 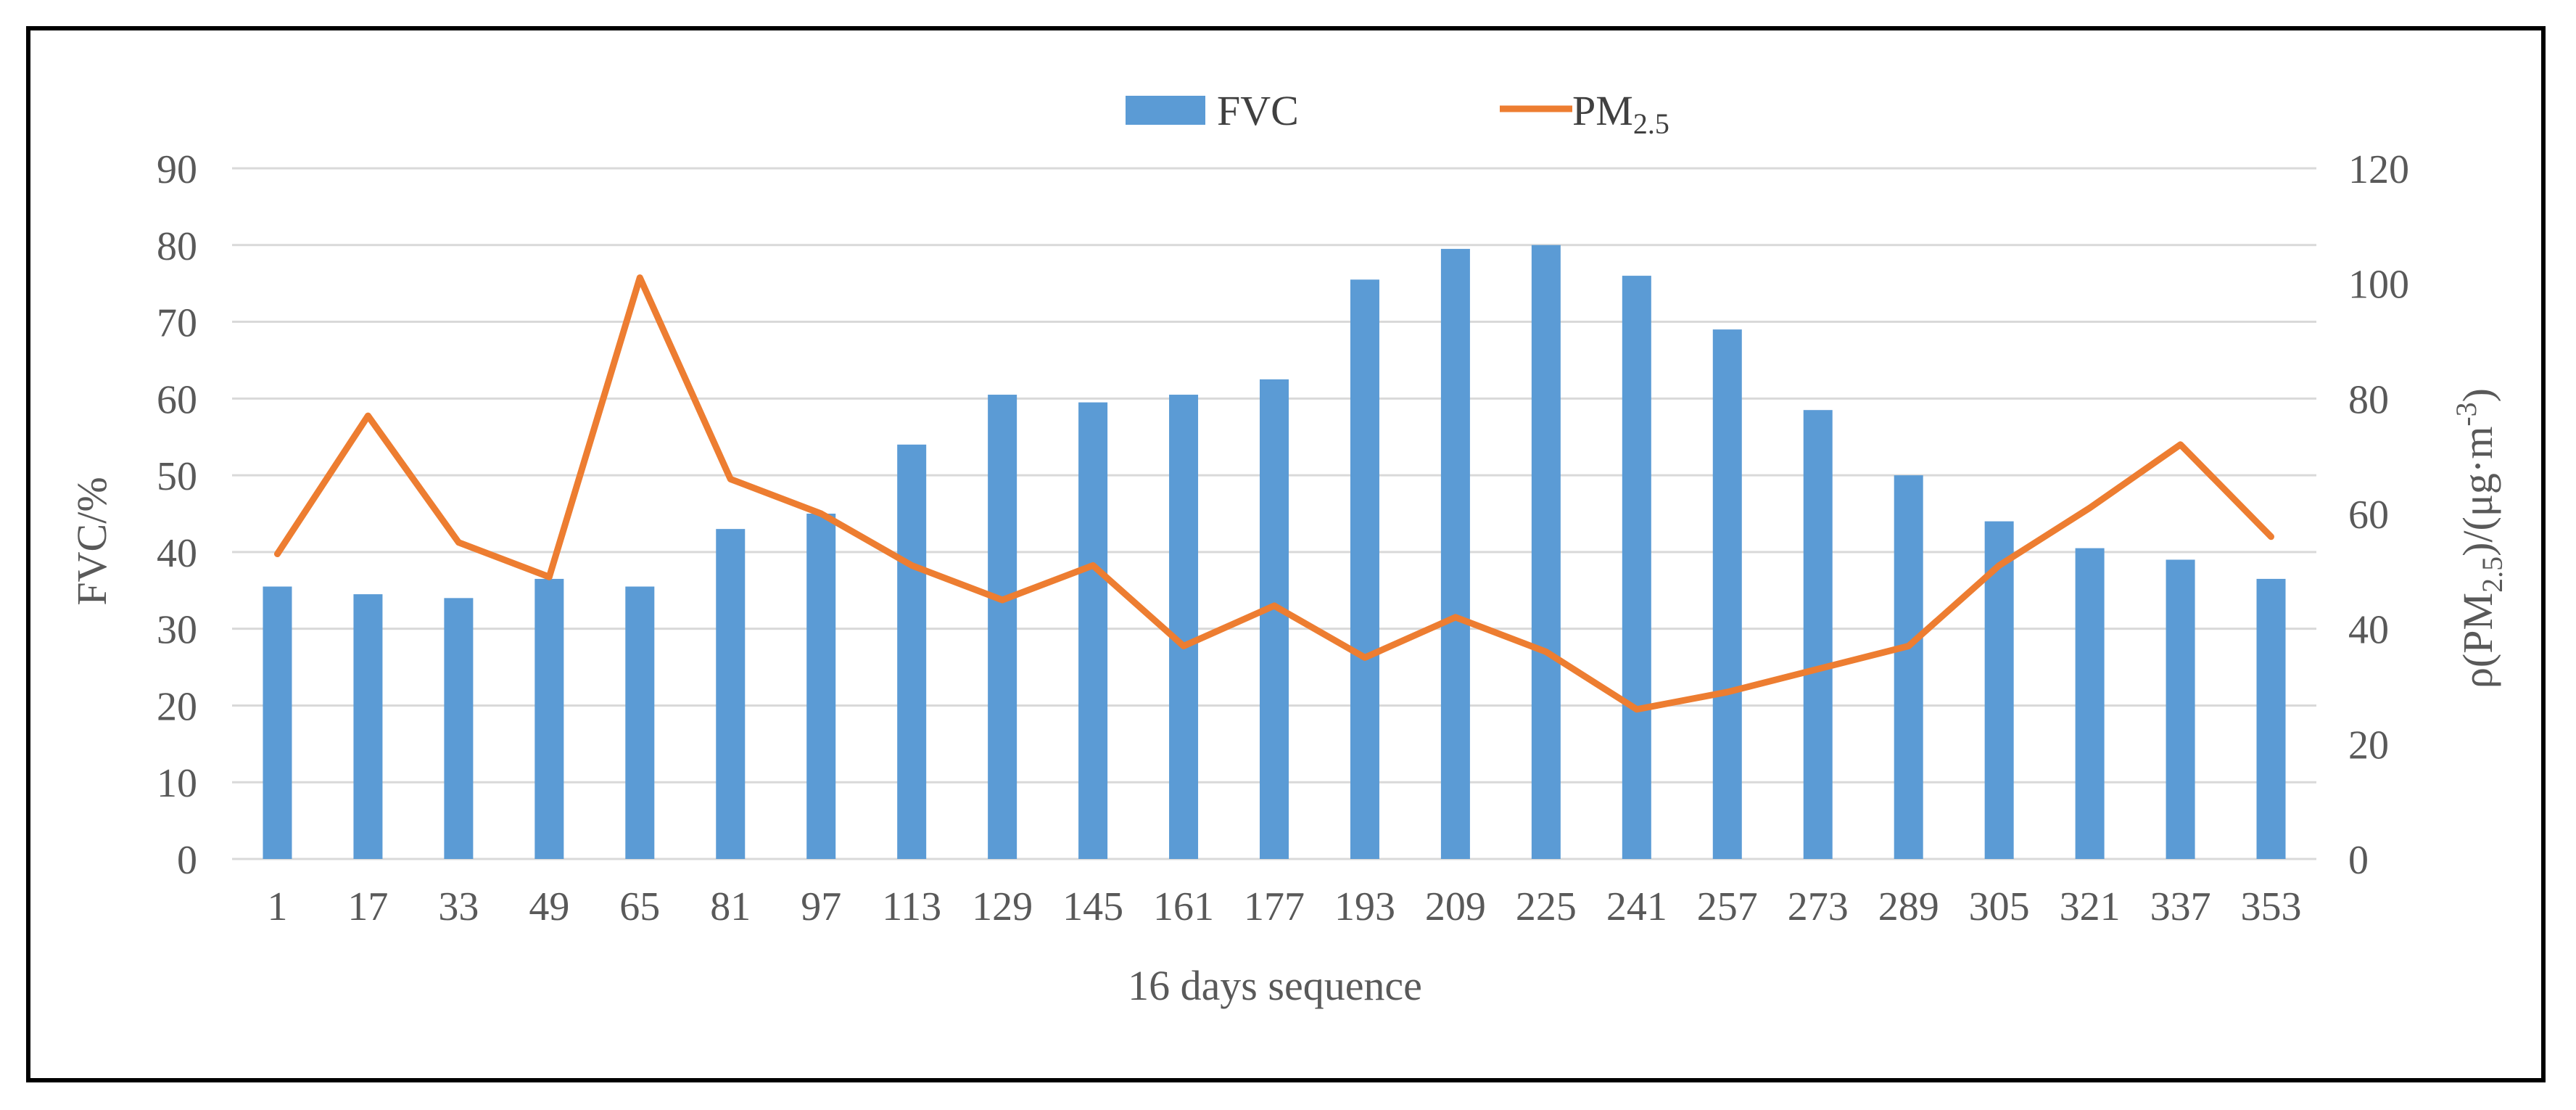 What do you see at coordinates (1183, 906) in the screenshot?
I see `x-tick-label: 161` at bounding box center [1183, 906].